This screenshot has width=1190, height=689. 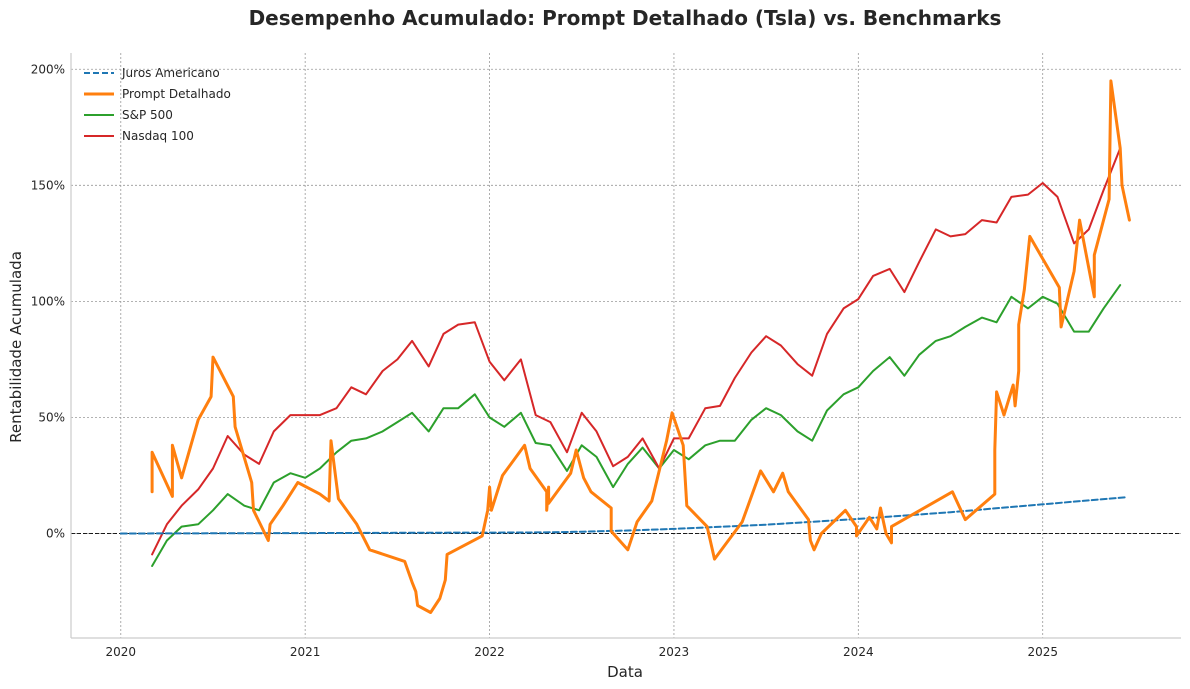 What do you see at coordinates (582, 652) in the screenshot?
I see `x-axis-ticks: 2020 2021 2022 2023 2024 2025` at bounding box center [582, 652].